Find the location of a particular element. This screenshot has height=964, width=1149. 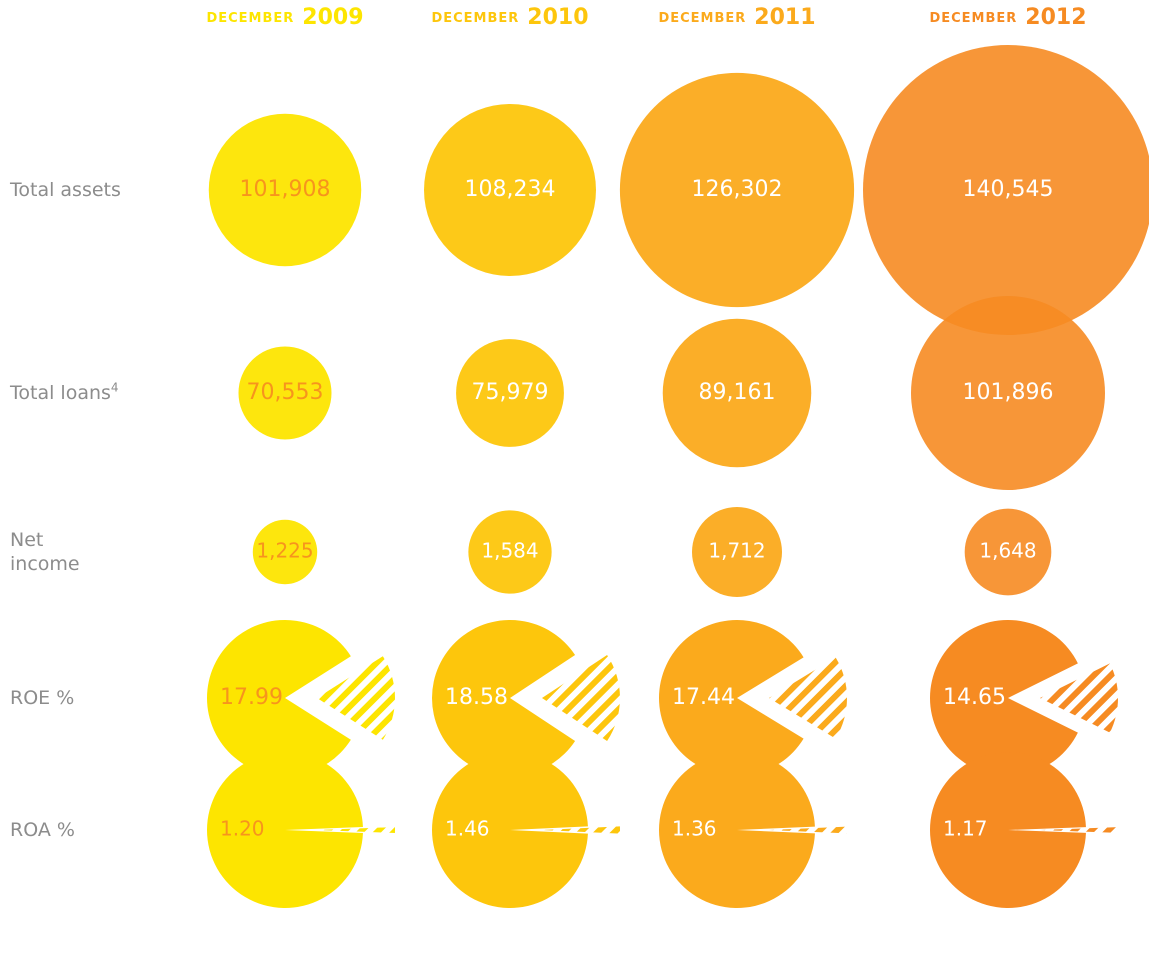

value-label: 101,908 is located at coordinates (285, 189).